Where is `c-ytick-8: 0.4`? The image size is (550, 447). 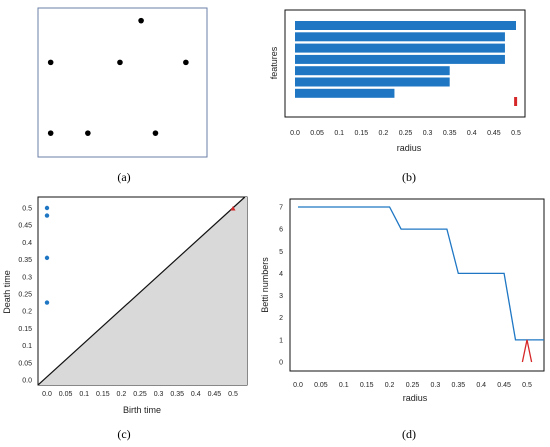
c-ytick-8: 0.4 is located at coordinates (27, 243).